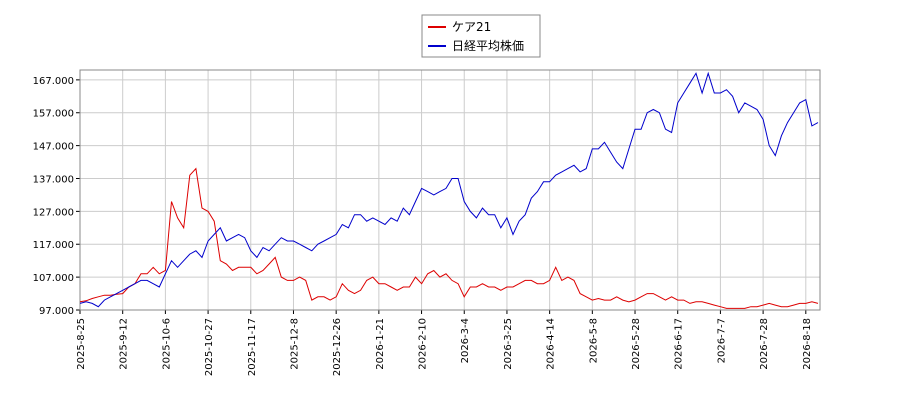 Image resolution: width=900 pixels, height=400 pixels. What do you see at coordinates (294, 344) in the screenshot?
I see `x-tick-label: 2025-12-8` at bounding box center [294, 344].